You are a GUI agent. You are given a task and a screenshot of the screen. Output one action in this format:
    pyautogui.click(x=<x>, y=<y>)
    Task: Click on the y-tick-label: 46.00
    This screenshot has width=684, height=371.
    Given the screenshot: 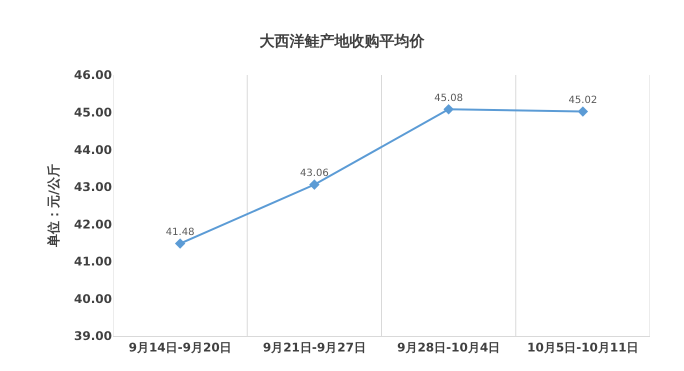 What is the action you would take?
    pyautogui.click(x=93, y=75)
    